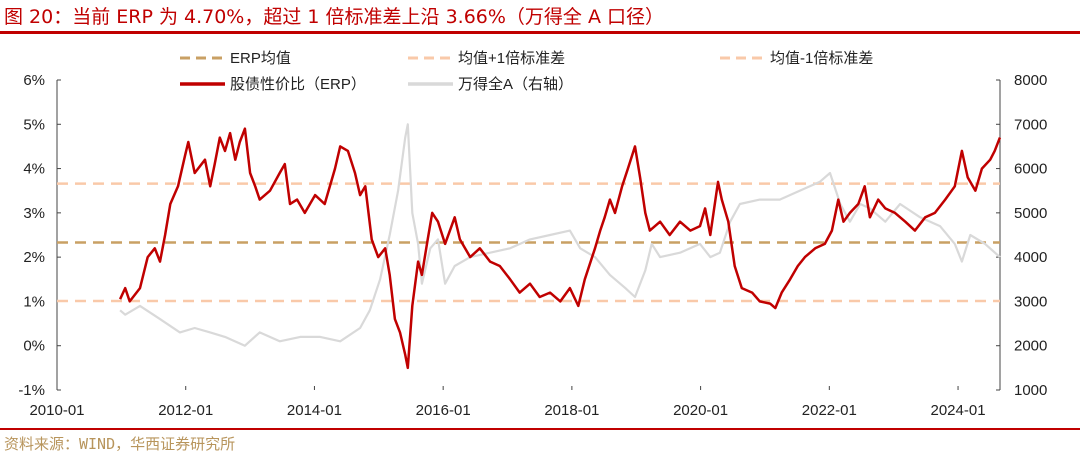 This screenshot has height=457, width=1080. I want to click on left-axis-tick-label: 1%, so click(34, 301).